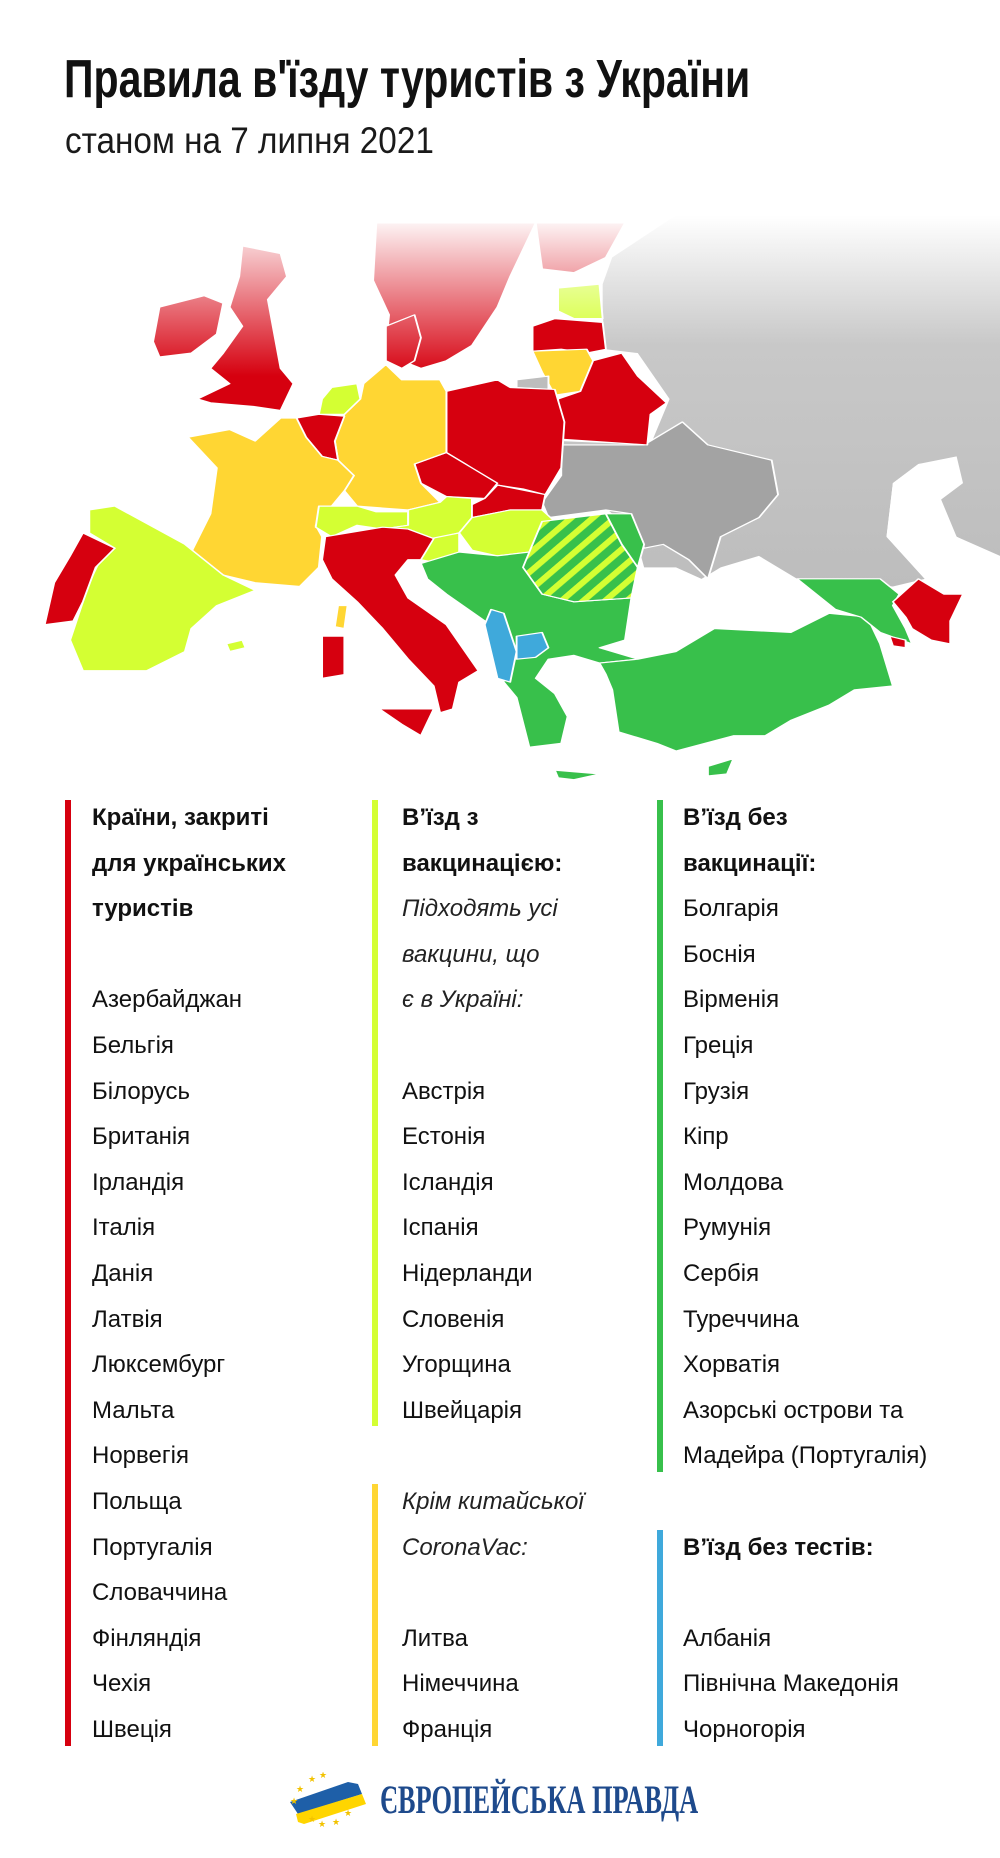 The height and width of the screenshot is (1858, 1000). What do you see at coordinates (132, 1729) in the screenshot?
I see `closed-country-item: Швеція` at bounding box center [132, 1729].